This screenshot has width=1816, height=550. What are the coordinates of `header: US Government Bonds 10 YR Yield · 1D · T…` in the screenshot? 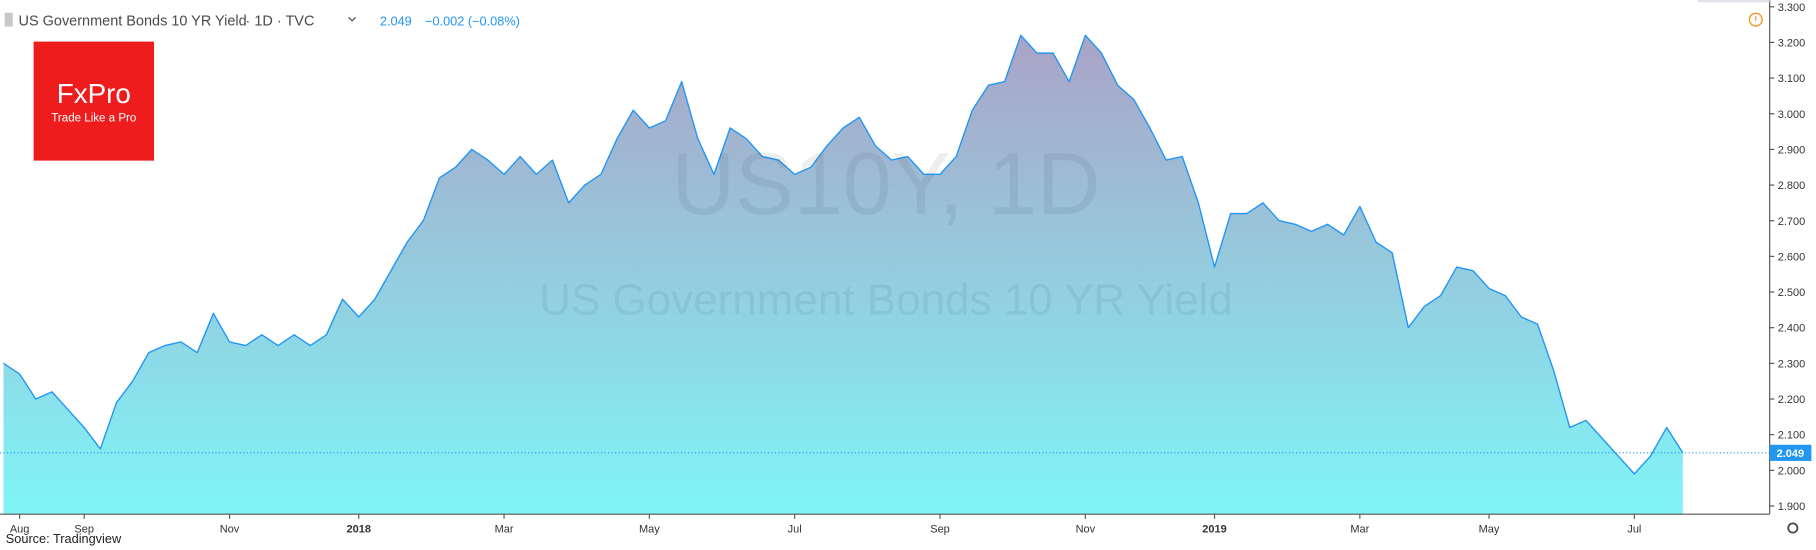 It's located at (262, 20).